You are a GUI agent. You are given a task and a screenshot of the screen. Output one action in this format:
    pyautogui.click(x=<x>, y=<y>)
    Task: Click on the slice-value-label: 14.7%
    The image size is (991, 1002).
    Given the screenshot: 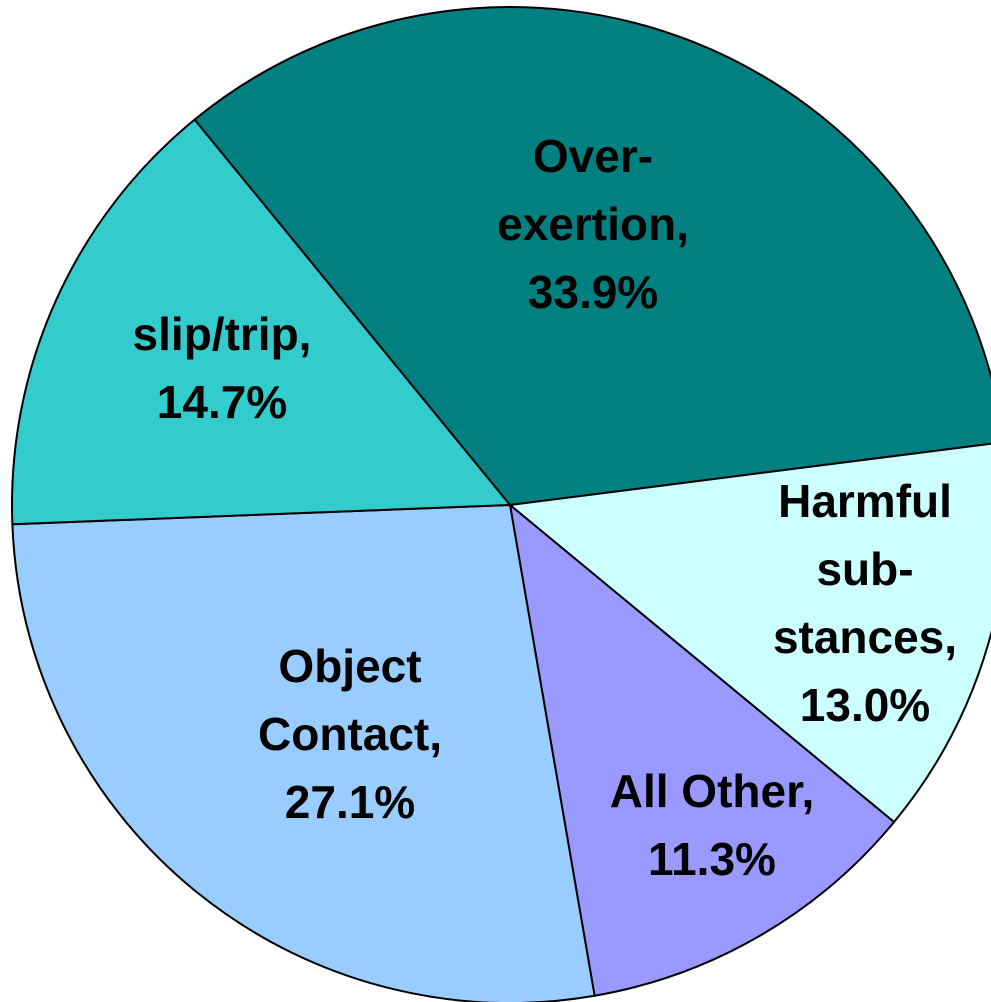 What is the action you would take?
    pyautogui.click(x=222, y=402)
    